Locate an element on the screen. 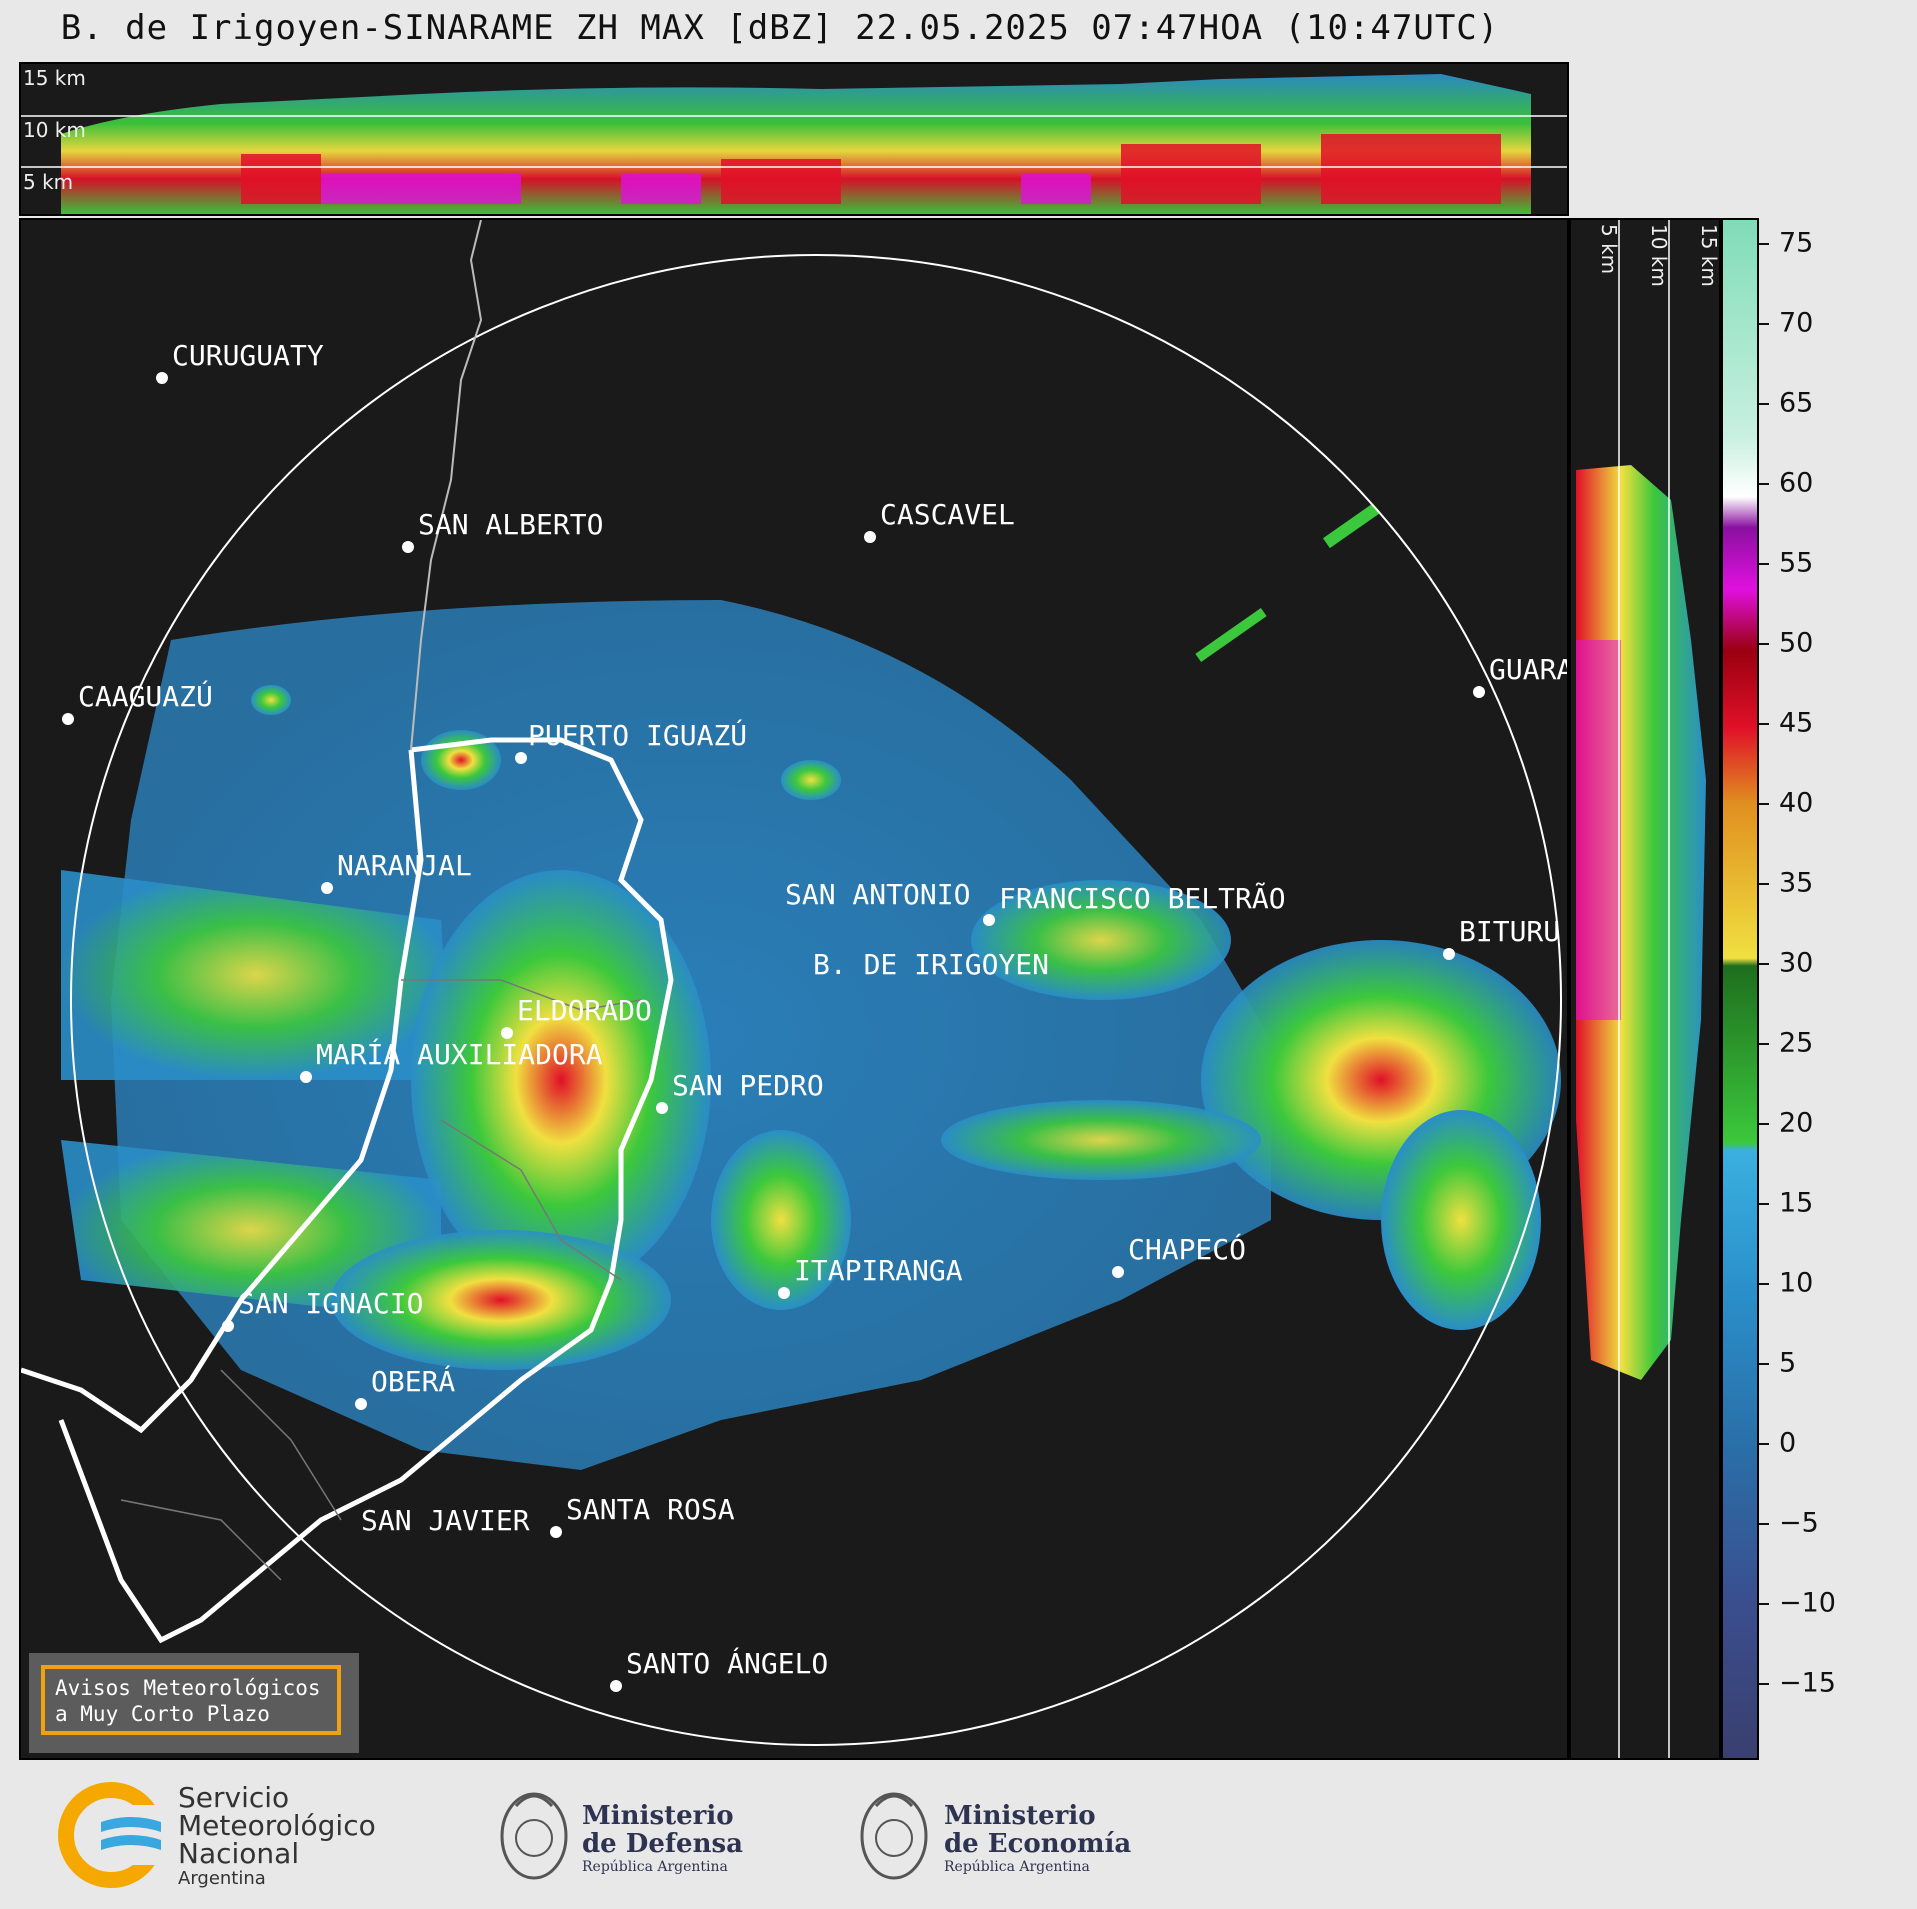  colorbar-tick-label: 70 is located at coordinates (1796, 323).